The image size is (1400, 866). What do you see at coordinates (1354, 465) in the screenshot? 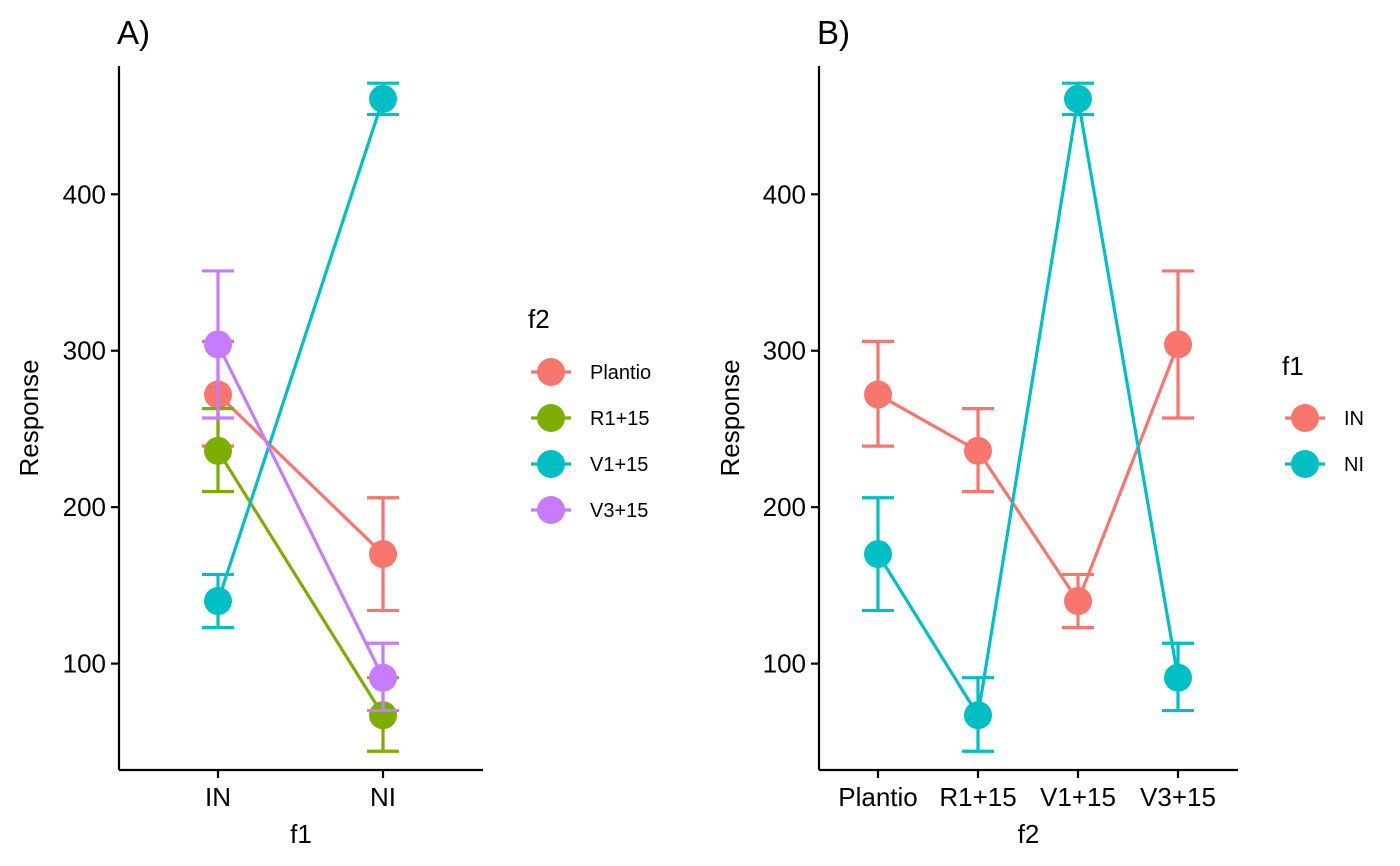
I see `legend-label: NI` at bounding box center [1354, 465].